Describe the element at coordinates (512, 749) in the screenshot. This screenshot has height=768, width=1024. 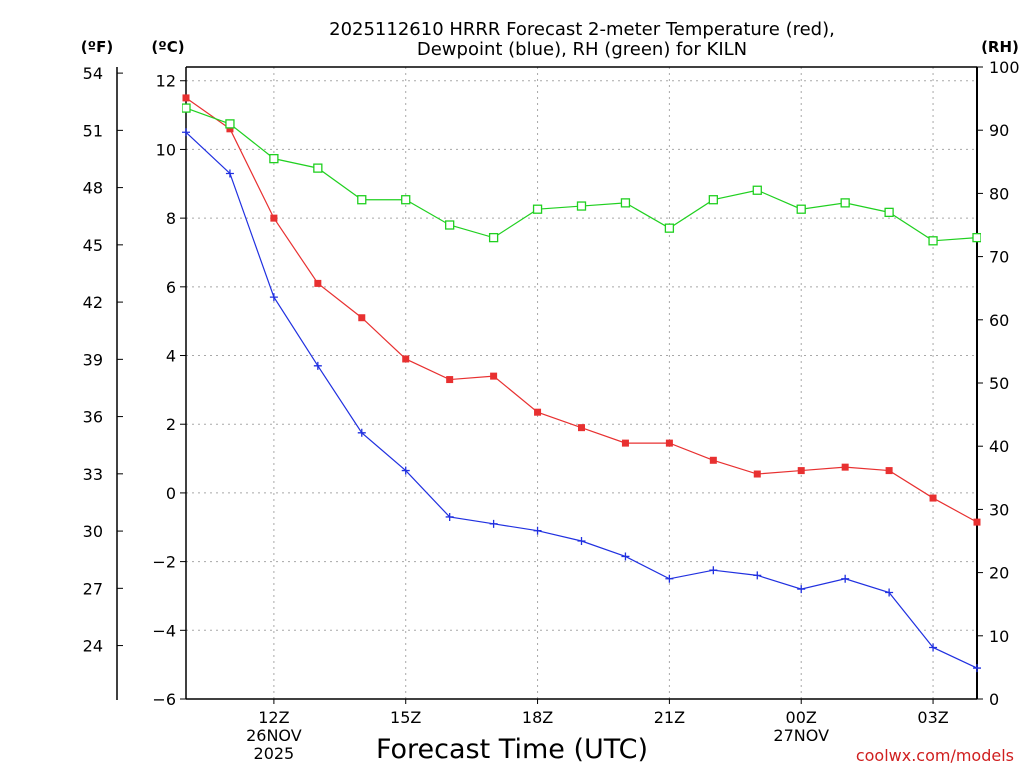
I see `x-axis-title: Forecast Time (UTC)` at that location.